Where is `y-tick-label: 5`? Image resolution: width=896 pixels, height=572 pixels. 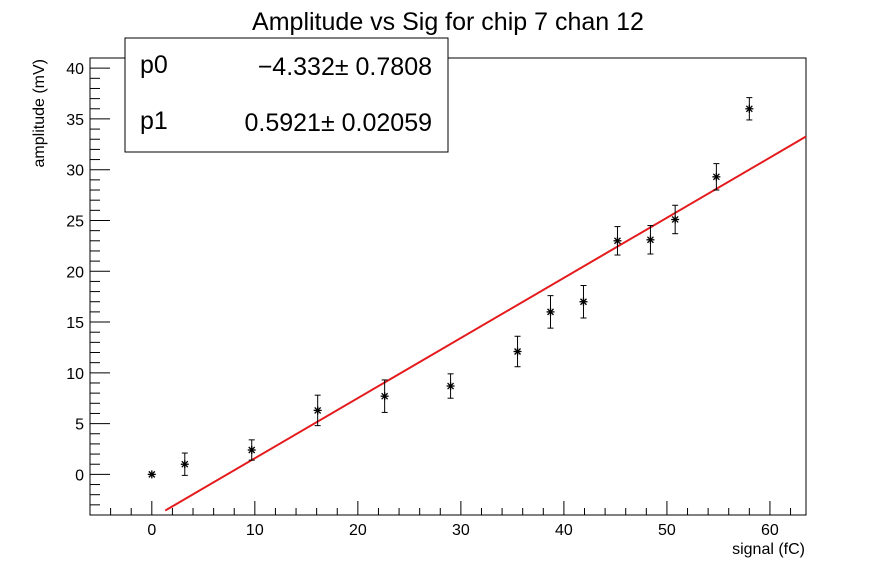 y-tick-label: 5 is located at coordinates (79, 425).